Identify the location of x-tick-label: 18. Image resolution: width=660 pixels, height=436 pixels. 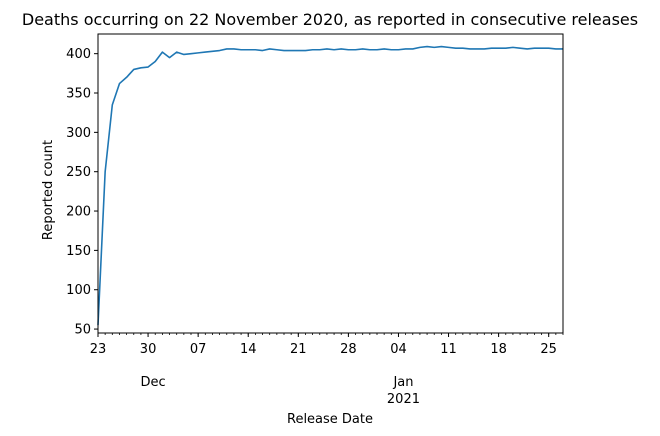
(498, 349).